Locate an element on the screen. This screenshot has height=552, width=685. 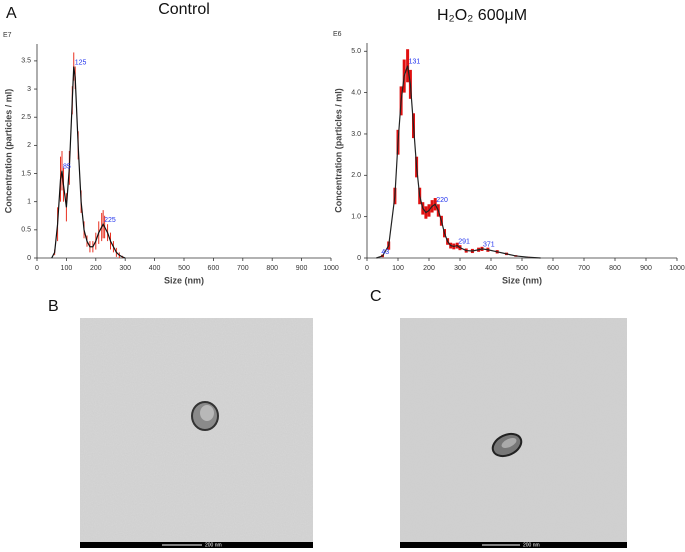
chart-title: Control is located at coordinates (184, 9).